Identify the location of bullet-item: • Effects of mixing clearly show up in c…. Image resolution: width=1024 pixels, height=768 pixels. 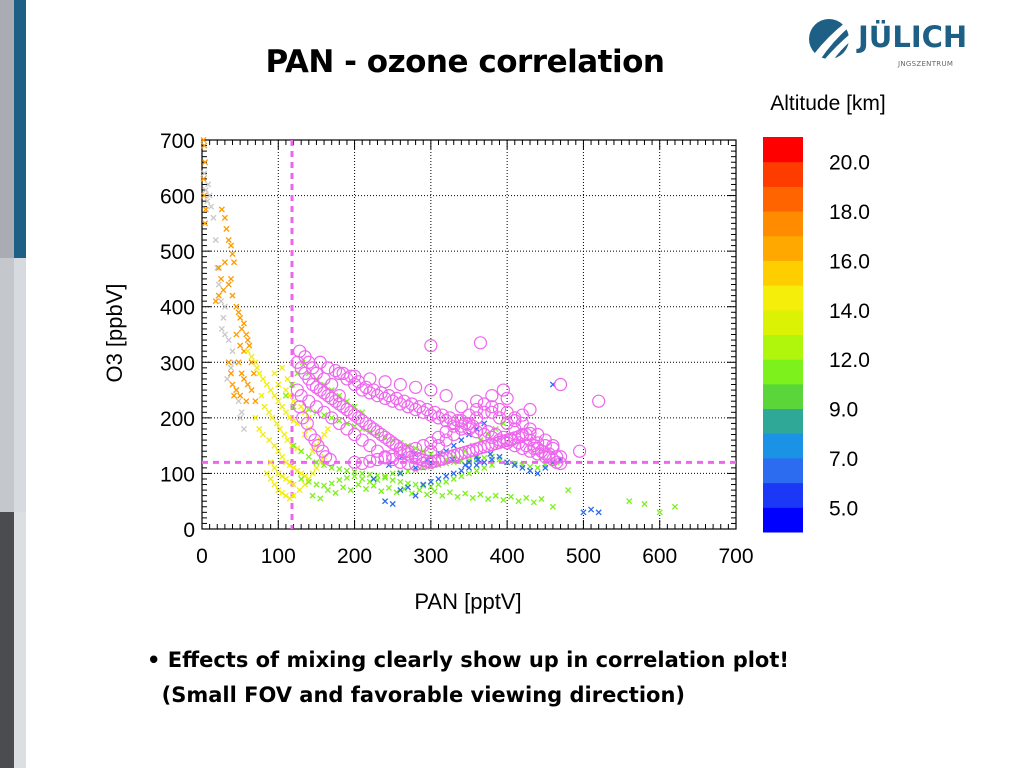
(468, 660).